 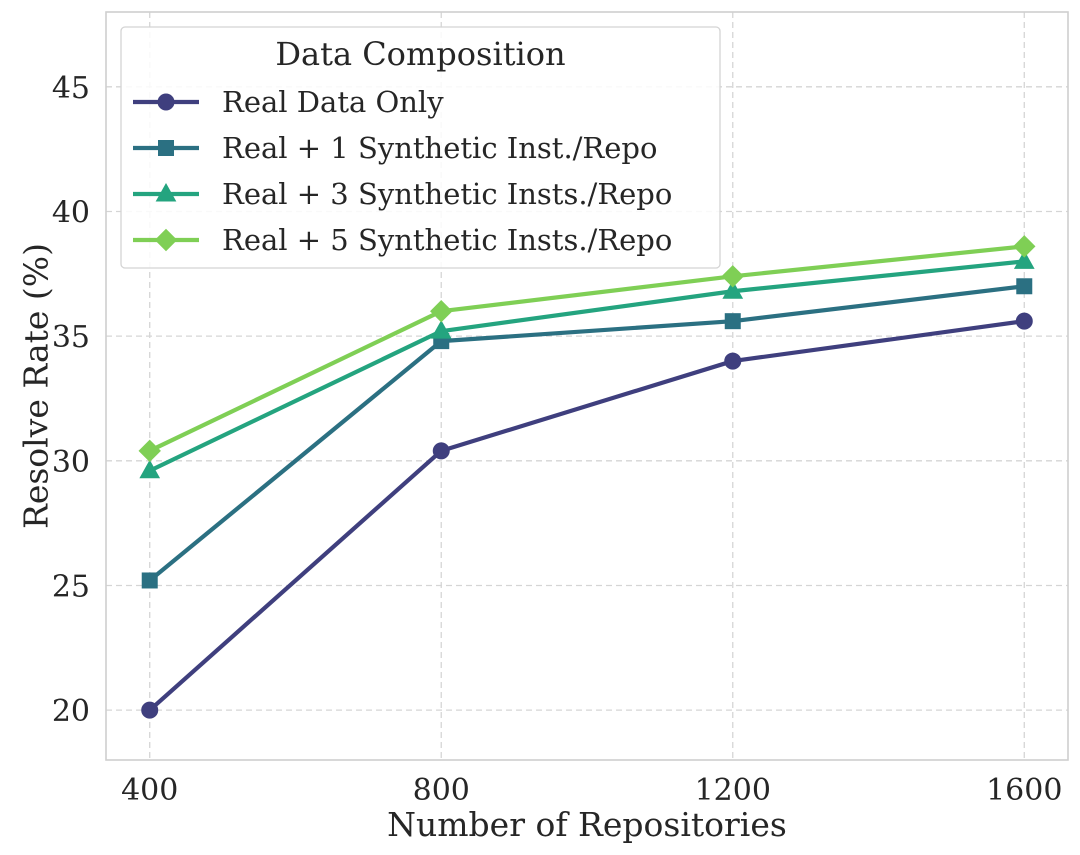 I want to click on x-tick-label: 800, so click(x=441, y=790).